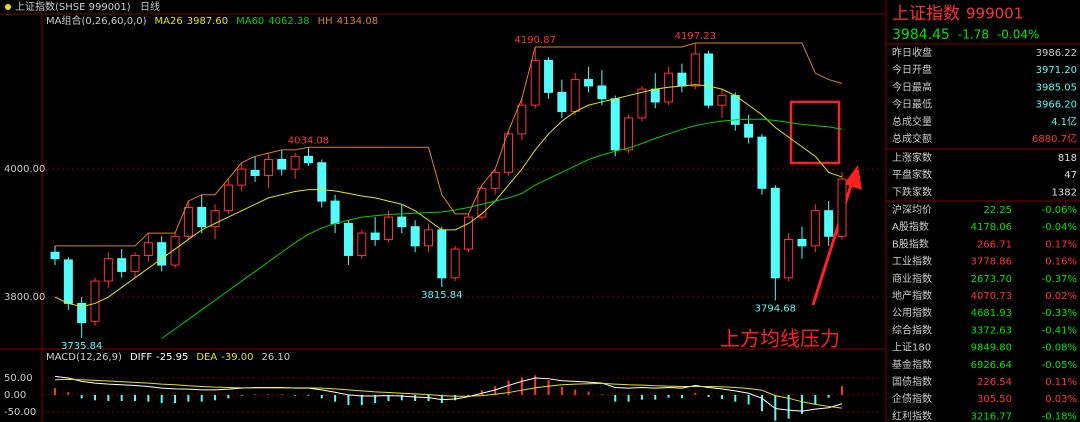  What do you see at coordinates (275, 357) in the screenshot?
I see `legend-value: 26.10` at bounding box center [275, 357].